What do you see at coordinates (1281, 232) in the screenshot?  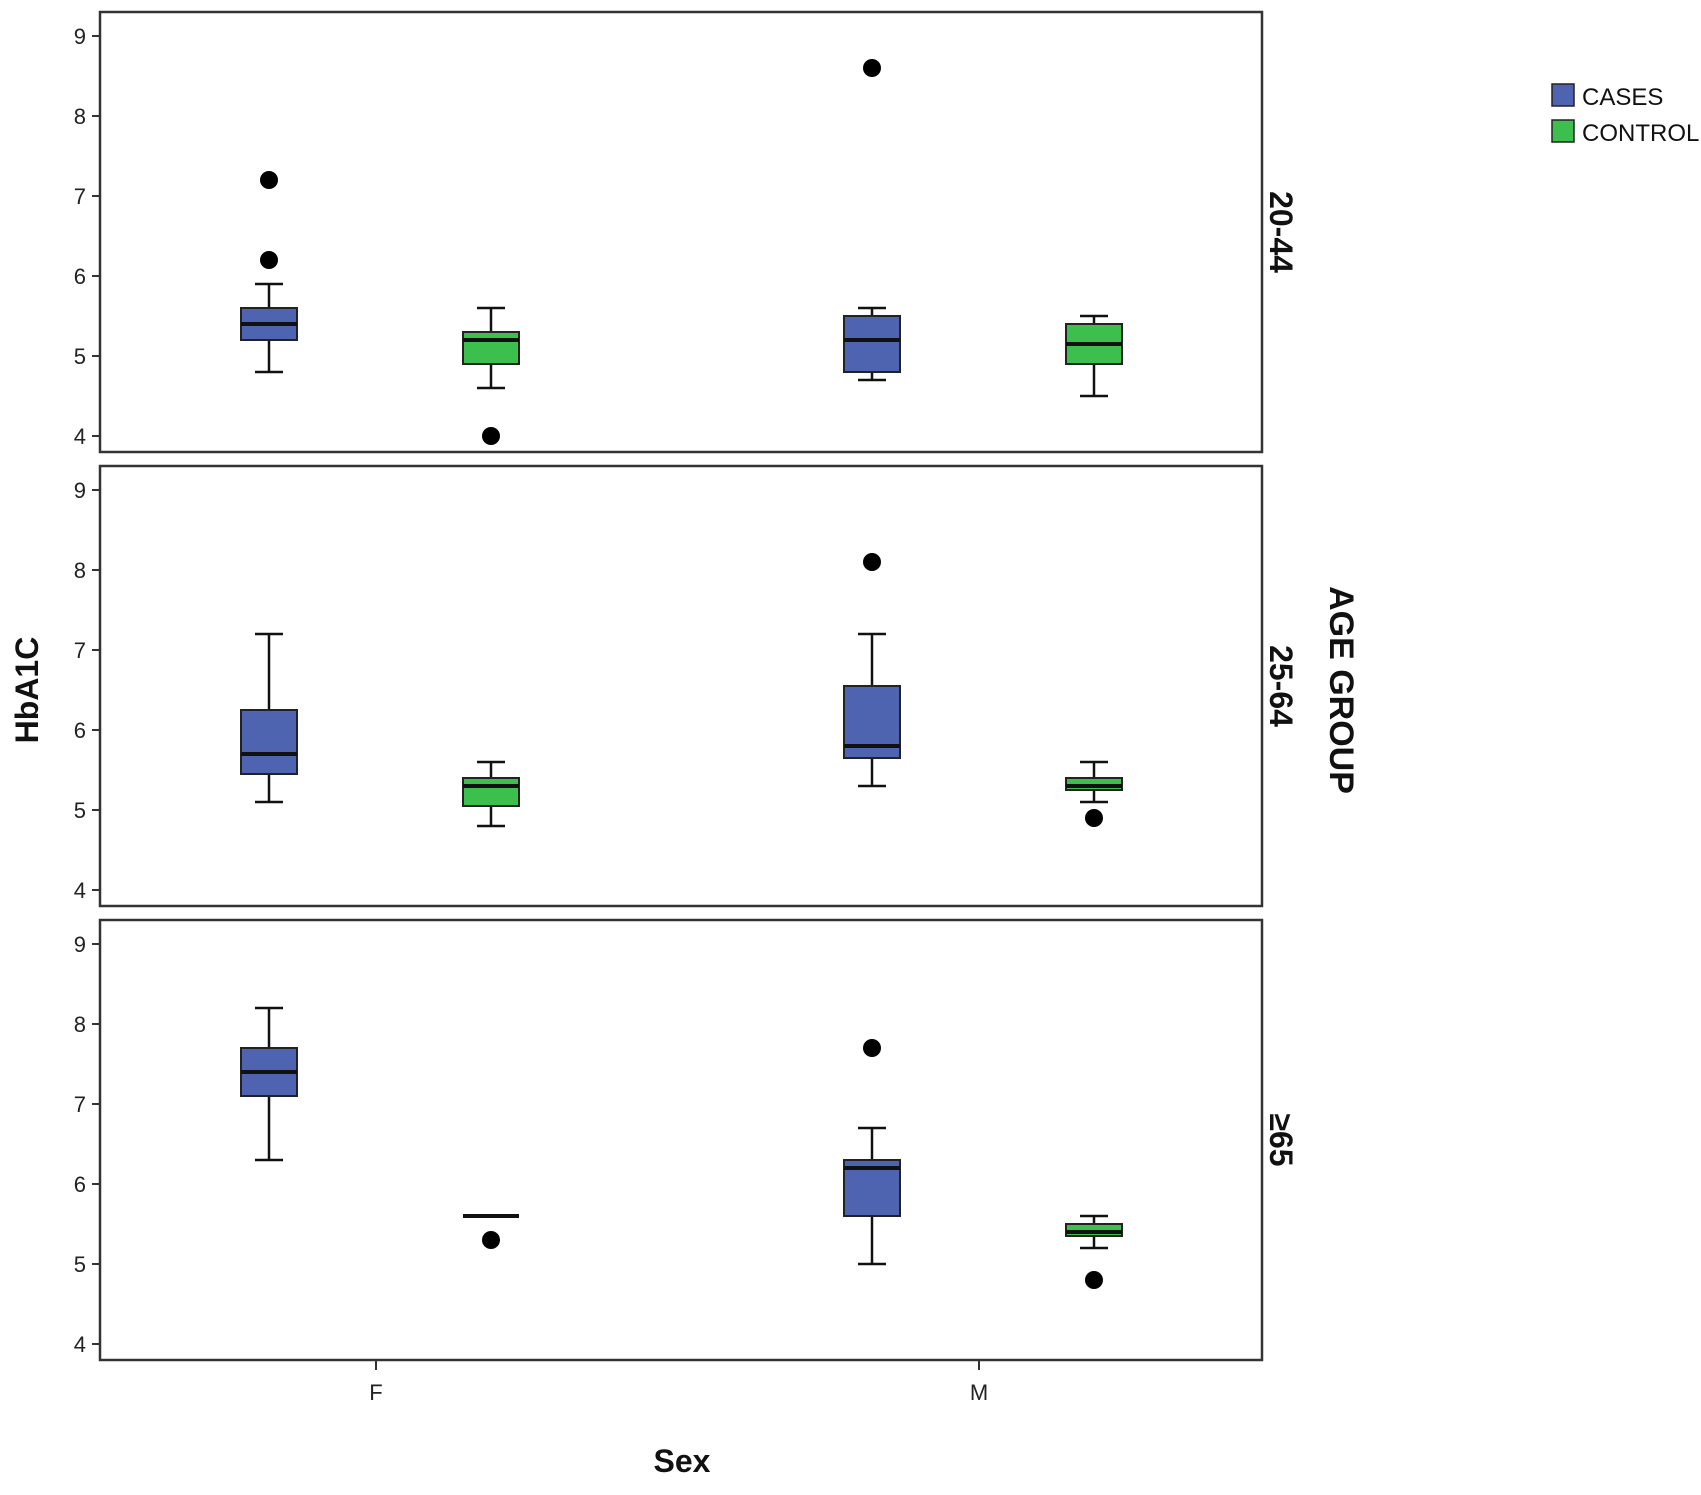 I see `age-group-label: 20-44` at bounding box center [1281, 232].